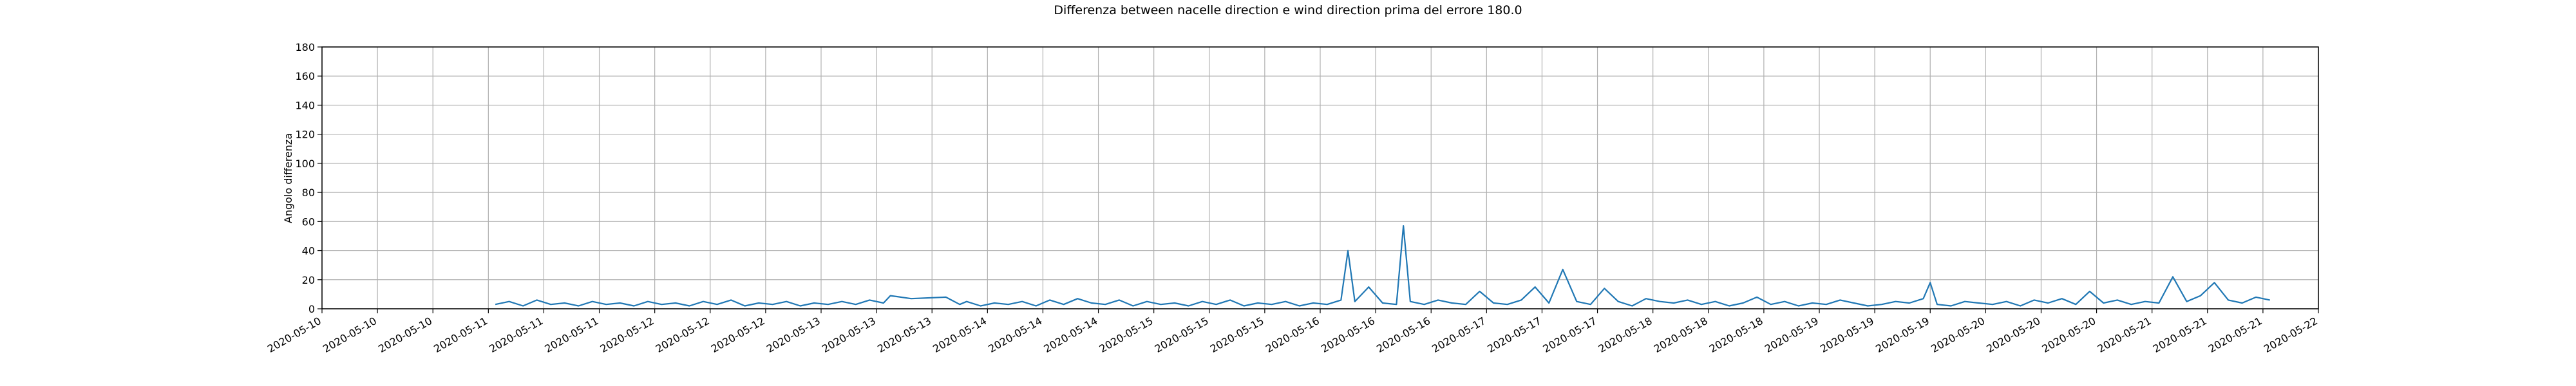 The image size is (2576, 386). I want to click on x-tick-label: 2020-05-22, so click(2291, 335).